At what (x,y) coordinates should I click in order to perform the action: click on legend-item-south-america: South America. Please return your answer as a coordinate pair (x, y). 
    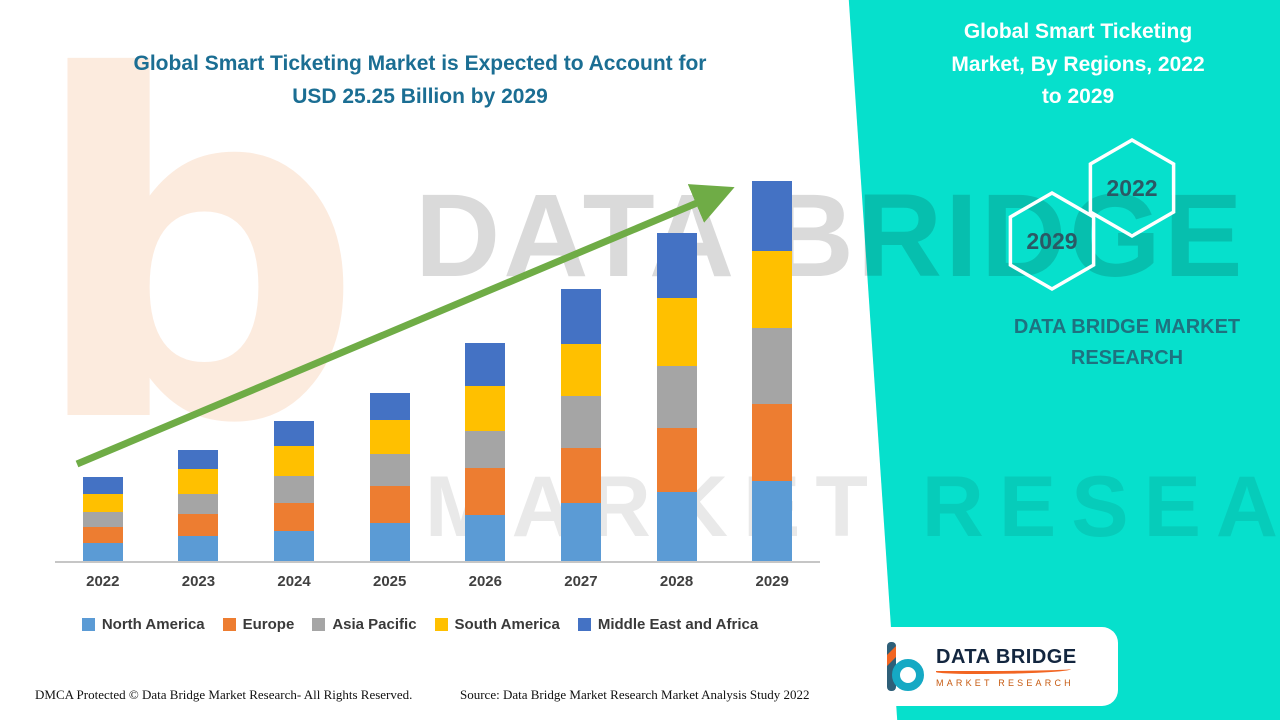
    Looking at the image, I should click on (497, 624).